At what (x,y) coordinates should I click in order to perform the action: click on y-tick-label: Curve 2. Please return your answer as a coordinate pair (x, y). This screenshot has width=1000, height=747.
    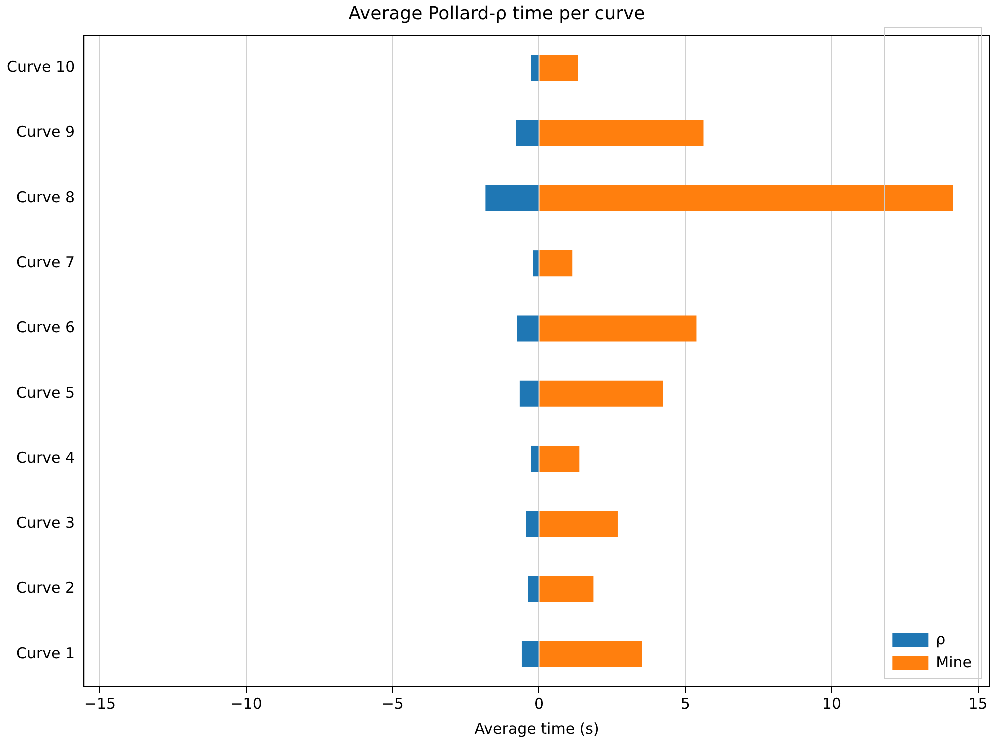
    Looking at the image, I should click on (46, 588).